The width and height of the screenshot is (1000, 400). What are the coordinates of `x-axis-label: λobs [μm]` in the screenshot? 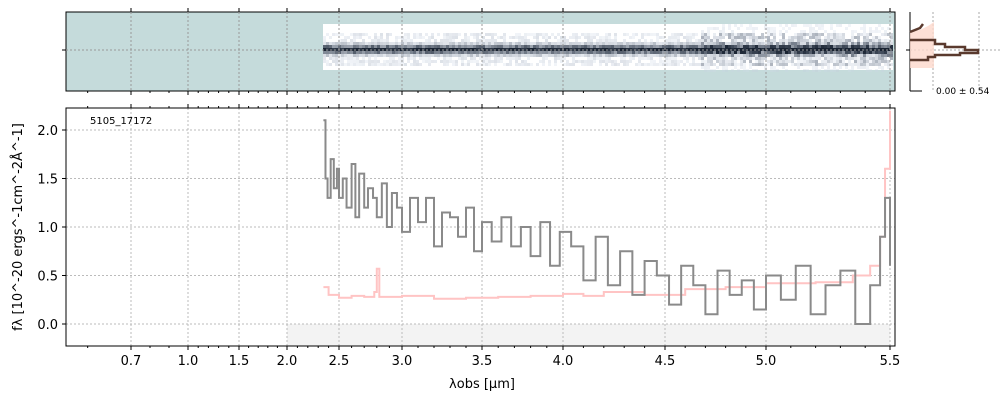 It's located at (482, 384).